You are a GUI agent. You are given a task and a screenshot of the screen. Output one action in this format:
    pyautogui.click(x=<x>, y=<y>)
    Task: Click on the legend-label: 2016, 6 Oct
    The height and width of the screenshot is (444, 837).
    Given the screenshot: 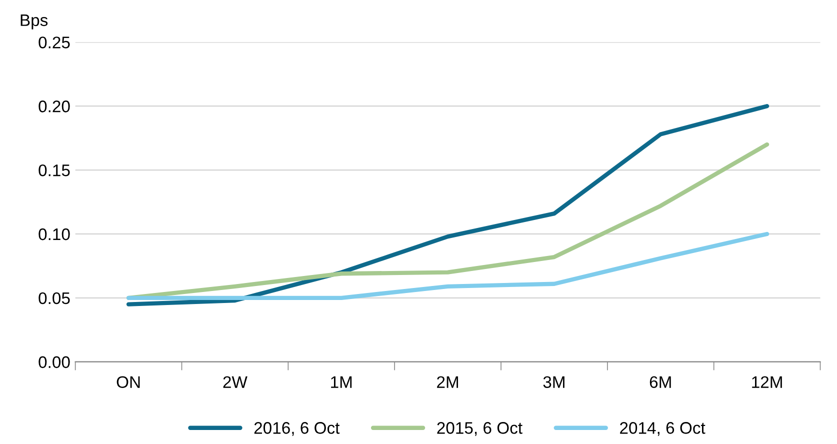 What is the action you would take?
    pyautogui.click(x=297, y=429)
    